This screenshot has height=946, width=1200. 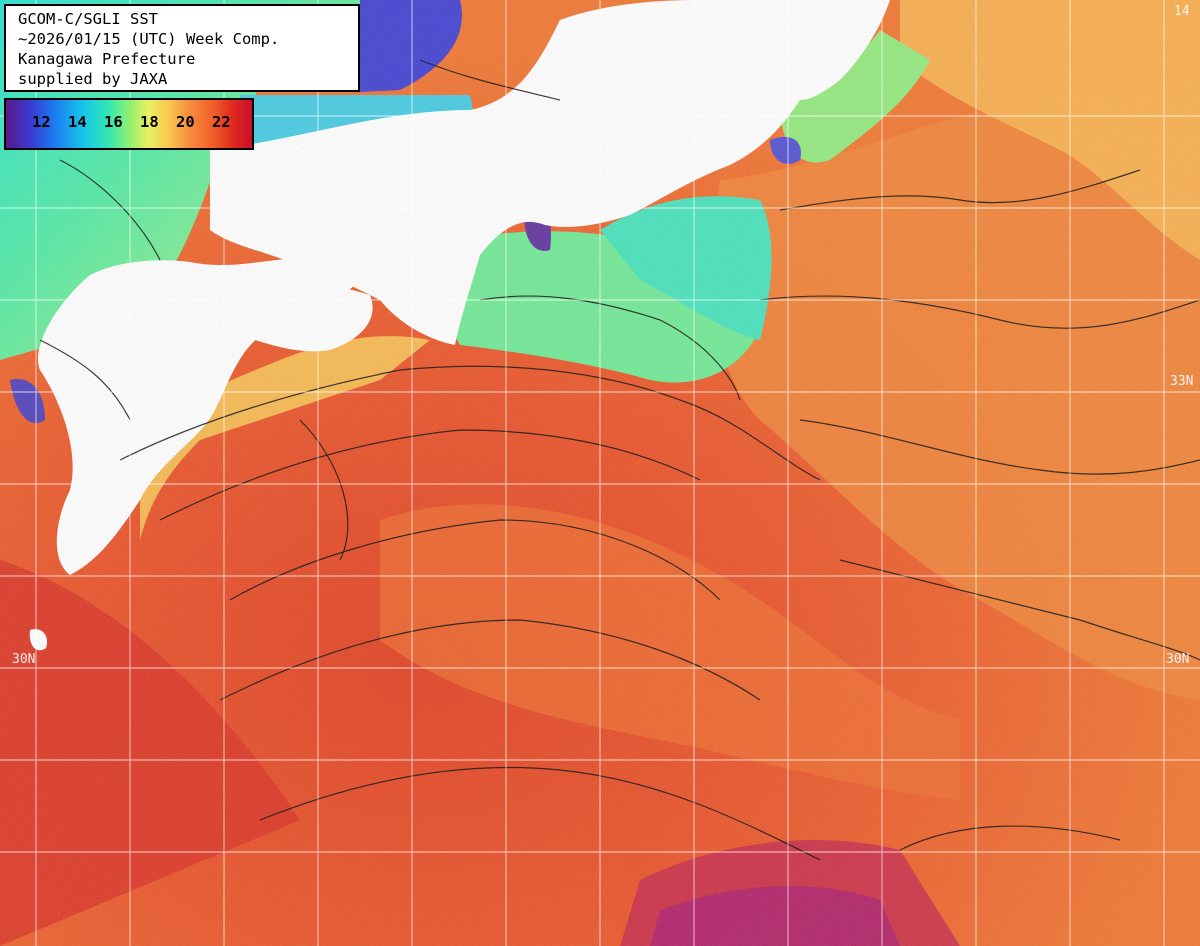 What do you see at coordinates (93, 79) in the screenshot?
I see `title-line-4: supplied by JAXA` at bounding box center [93, 79].